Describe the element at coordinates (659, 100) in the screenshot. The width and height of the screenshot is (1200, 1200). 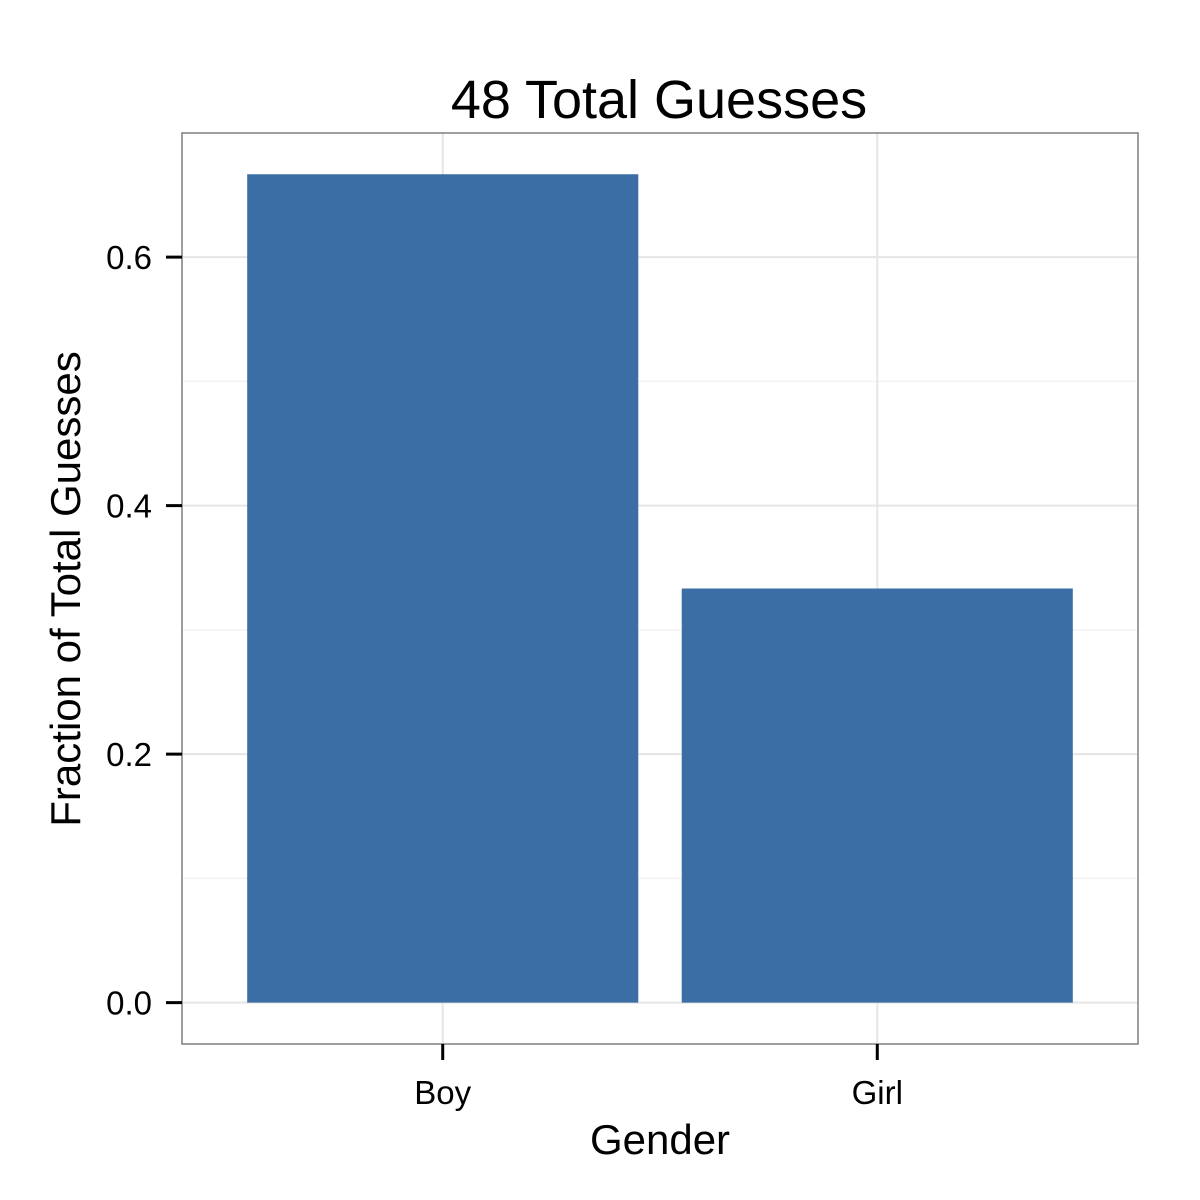
I see `chart-title: 48 Total Guesses` at that location.